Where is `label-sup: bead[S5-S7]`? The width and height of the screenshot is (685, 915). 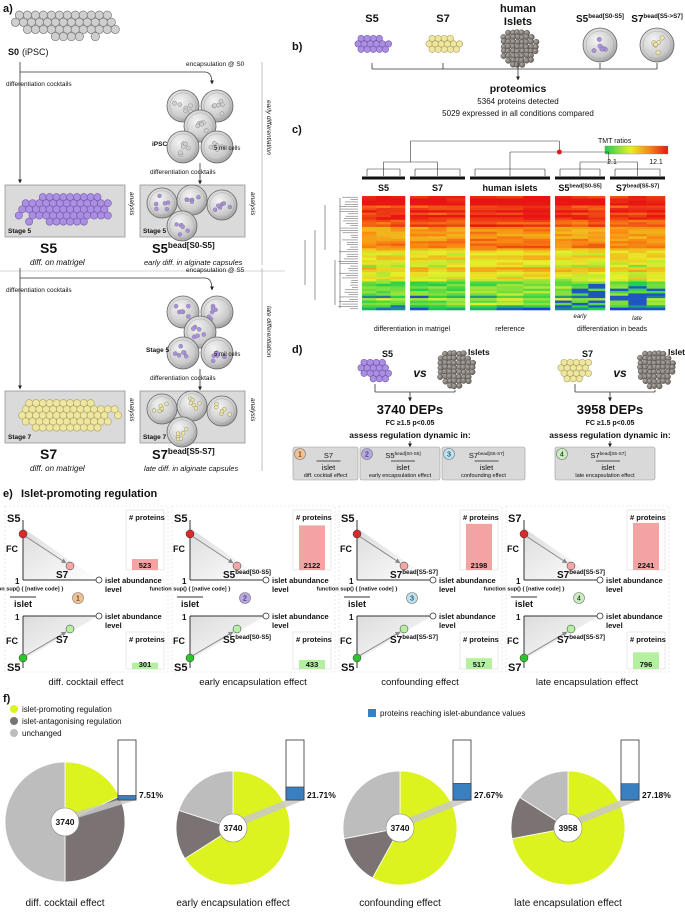
label-sup: bead[S5-S7] is located at coordinates (191, 451).